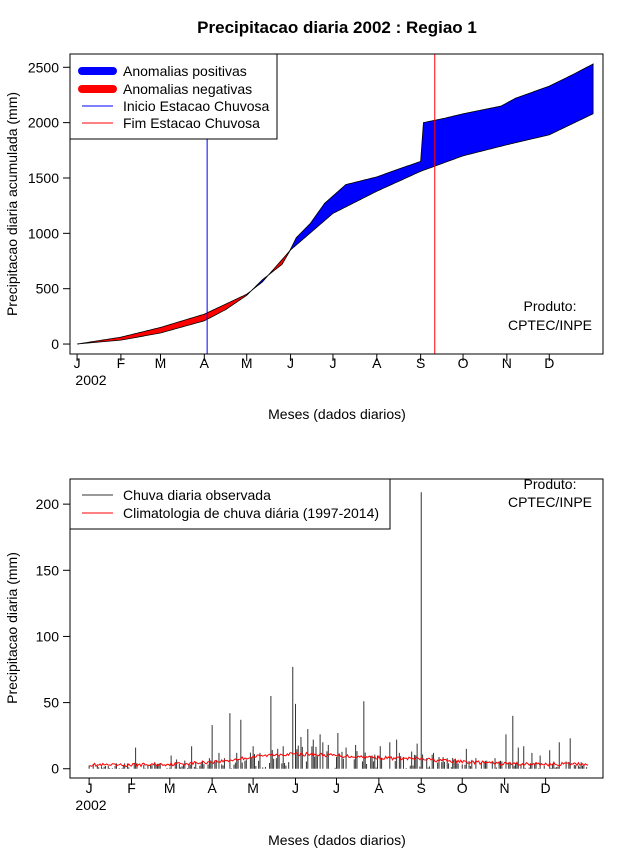 This screenshot has height=850, width=640. What do you see at coordinates (550, 325) in the screenshot?
I see `product-label-top-2: CPTEC/INPE` at bounding box center [550, 325].